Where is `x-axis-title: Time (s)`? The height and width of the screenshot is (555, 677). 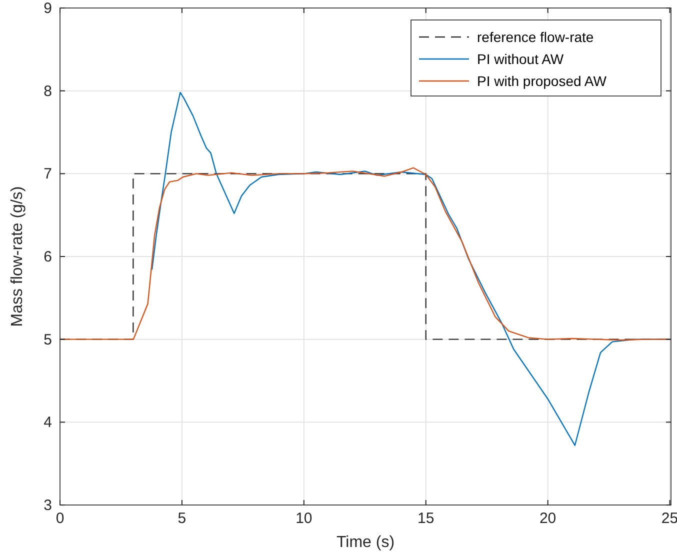 x-axis-title: Time (s) is located at coordinates (365, 542).